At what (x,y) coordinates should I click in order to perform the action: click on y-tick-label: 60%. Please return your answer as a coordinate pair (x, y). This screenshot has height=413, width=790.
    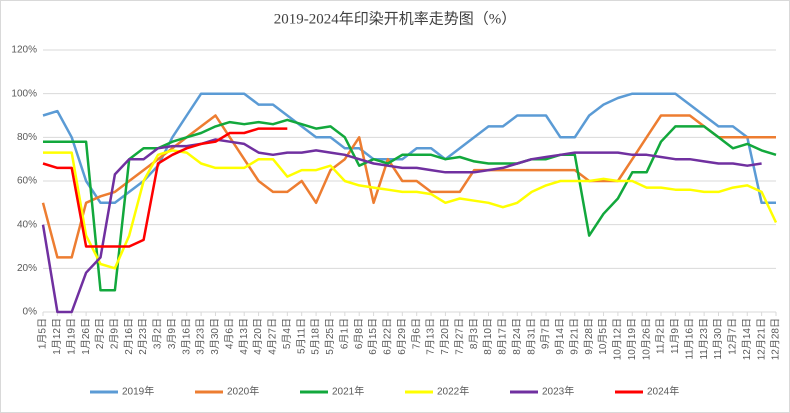
    Looking at the image, I should click on (27, 181).